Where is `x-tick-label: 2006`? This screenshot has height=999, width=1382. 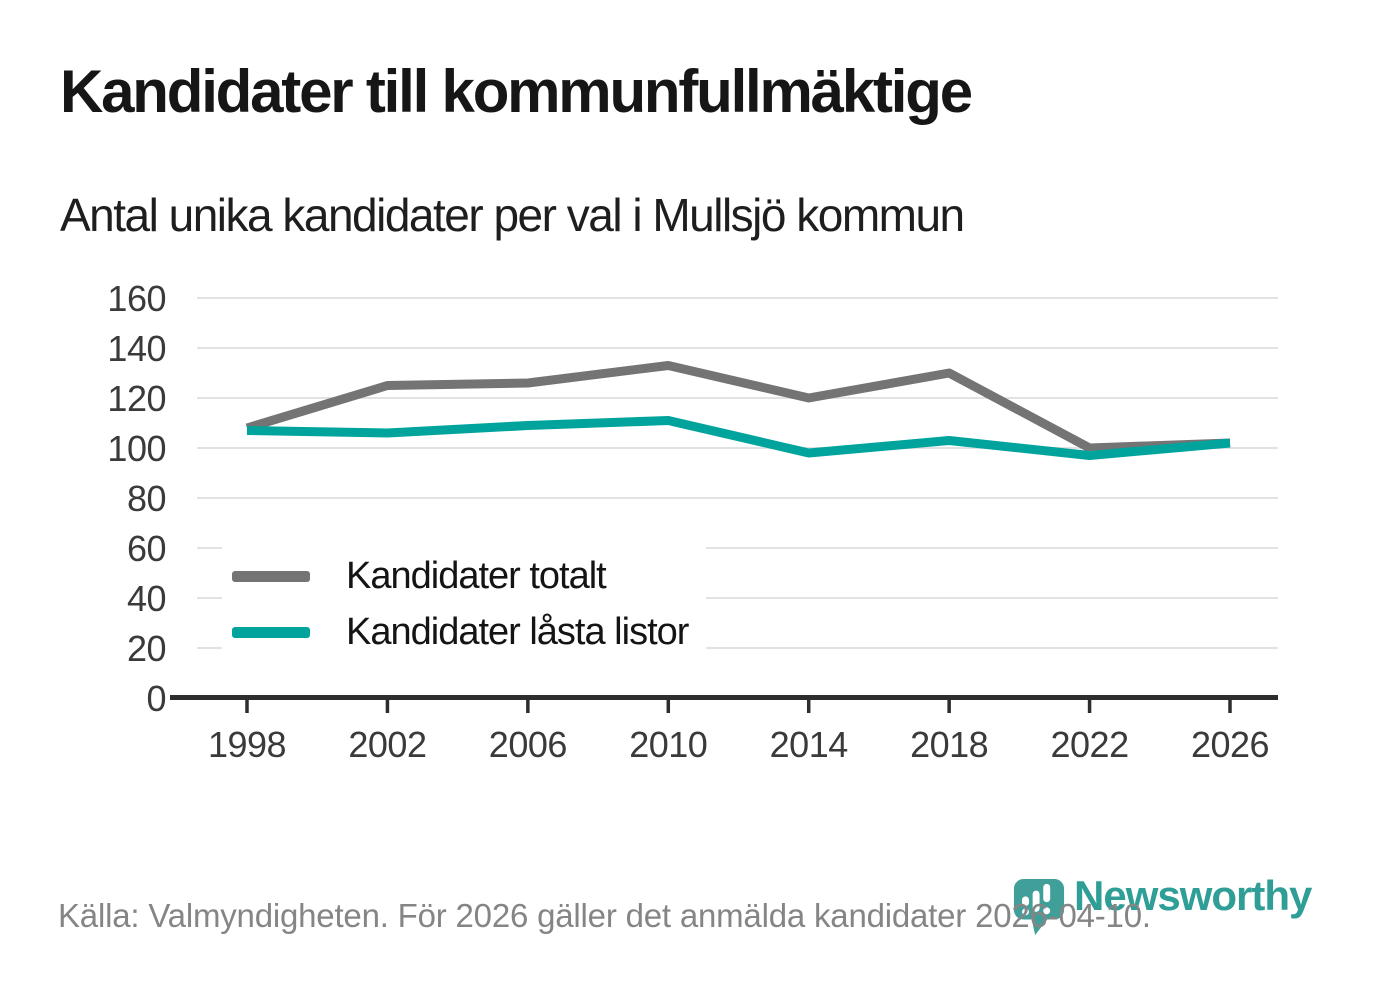
x-tick-label: 2006 is located at coordinates (528, 744).